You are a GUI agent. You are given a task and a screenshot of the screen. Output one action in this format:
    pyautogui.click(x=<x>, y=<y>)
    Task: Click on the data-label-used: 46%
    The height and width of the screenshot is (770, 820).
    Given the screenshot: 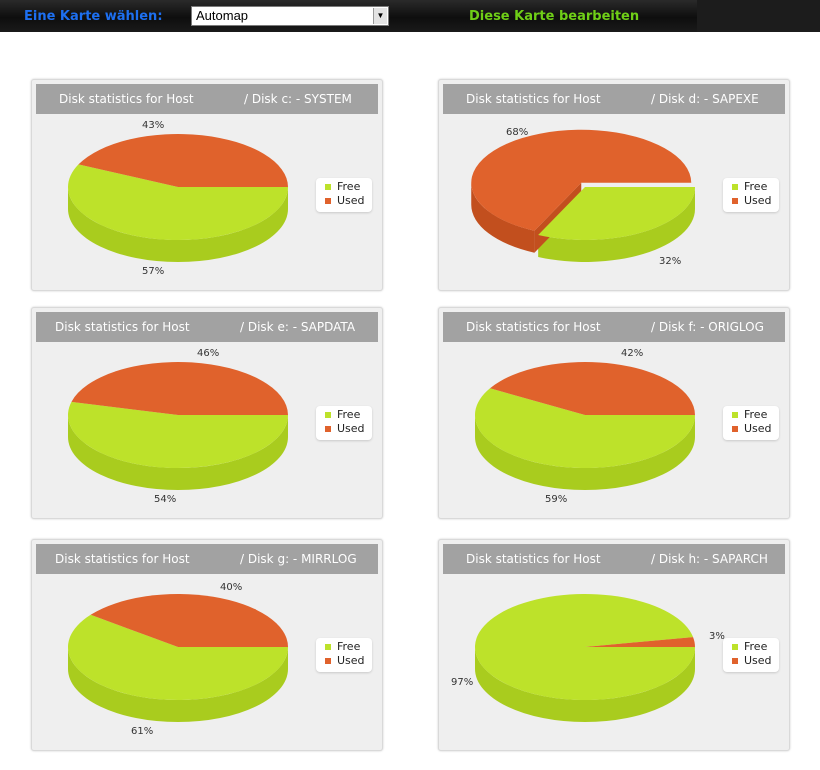 What is the action you would take?
    pyautogui.click(x=208, y=353)
    